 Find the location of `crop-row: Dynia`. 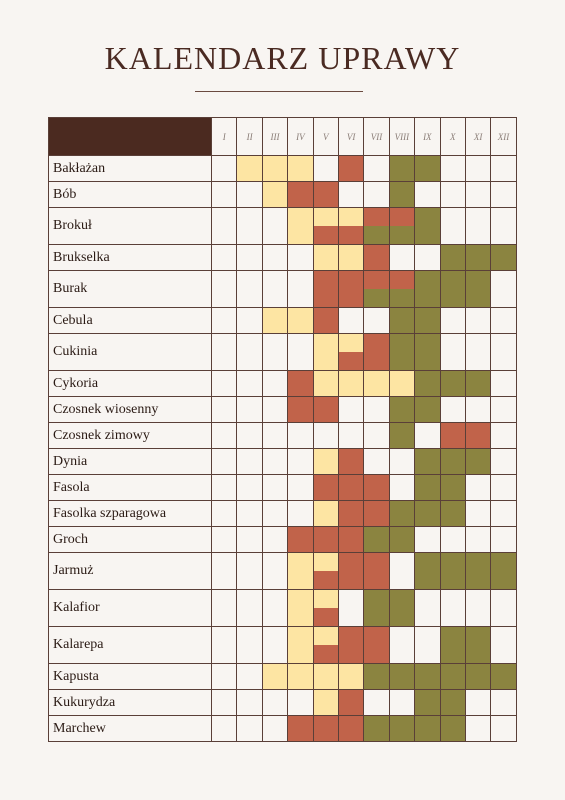

crop-row: Dynia is located at coordinates (282, 461).